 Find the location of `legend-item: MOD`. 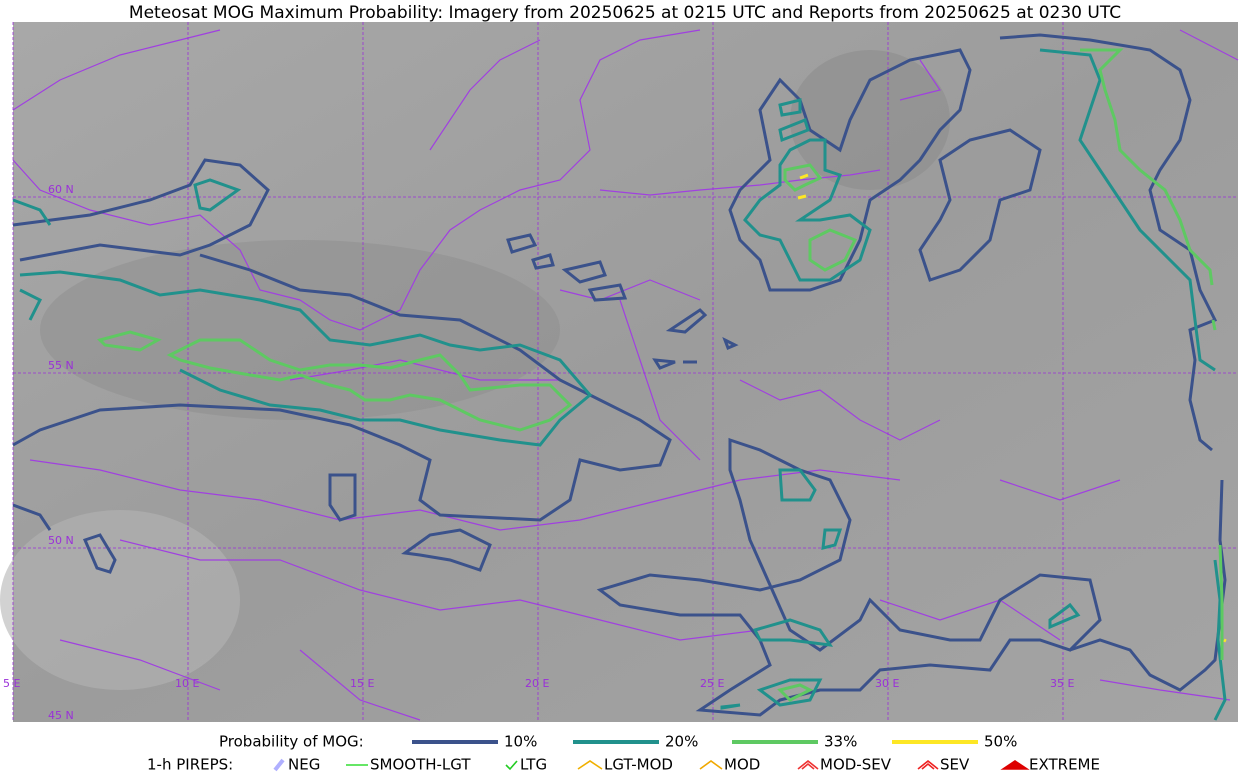

legend-item: MOD is located at coordinates (742, 765).